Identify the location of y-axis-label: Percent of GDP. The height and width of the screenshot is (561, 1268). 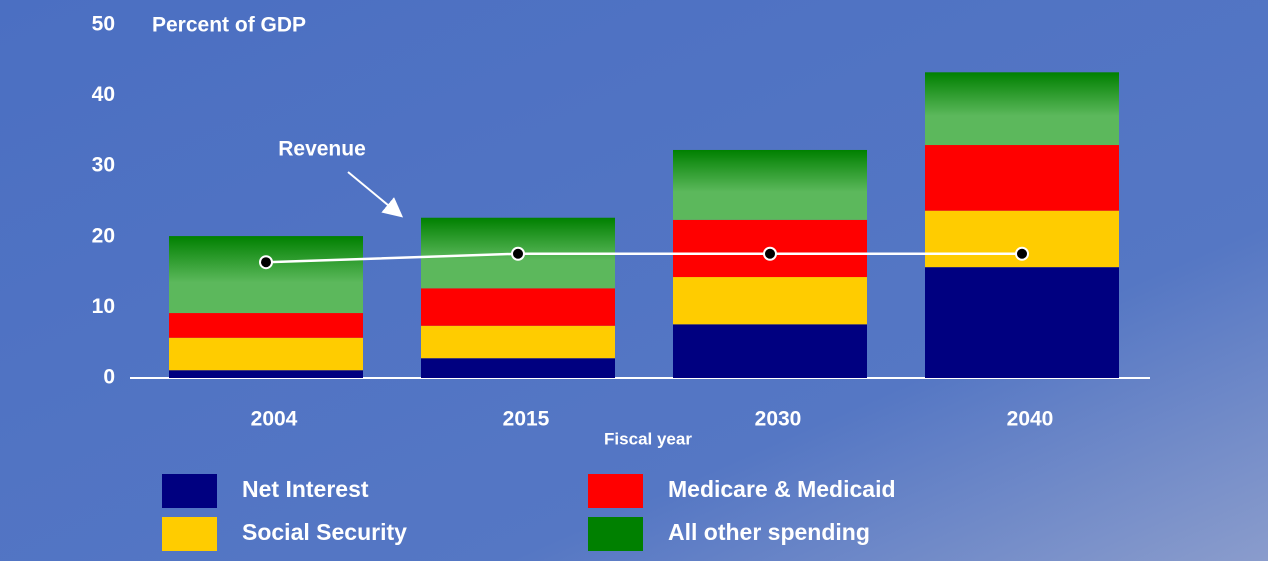
(229, 25).